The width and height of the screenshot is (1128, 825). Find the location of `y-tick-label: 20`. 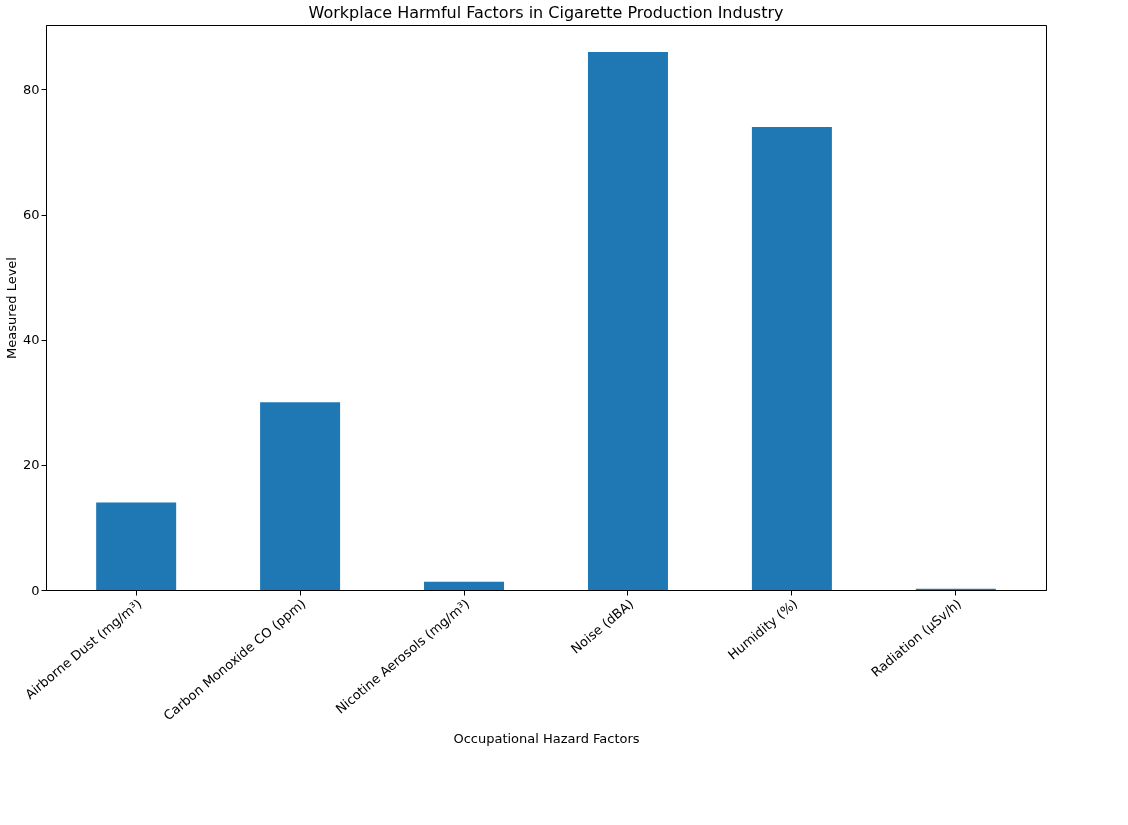

y-tick-label: 20 is located at coordinates (31, 465).